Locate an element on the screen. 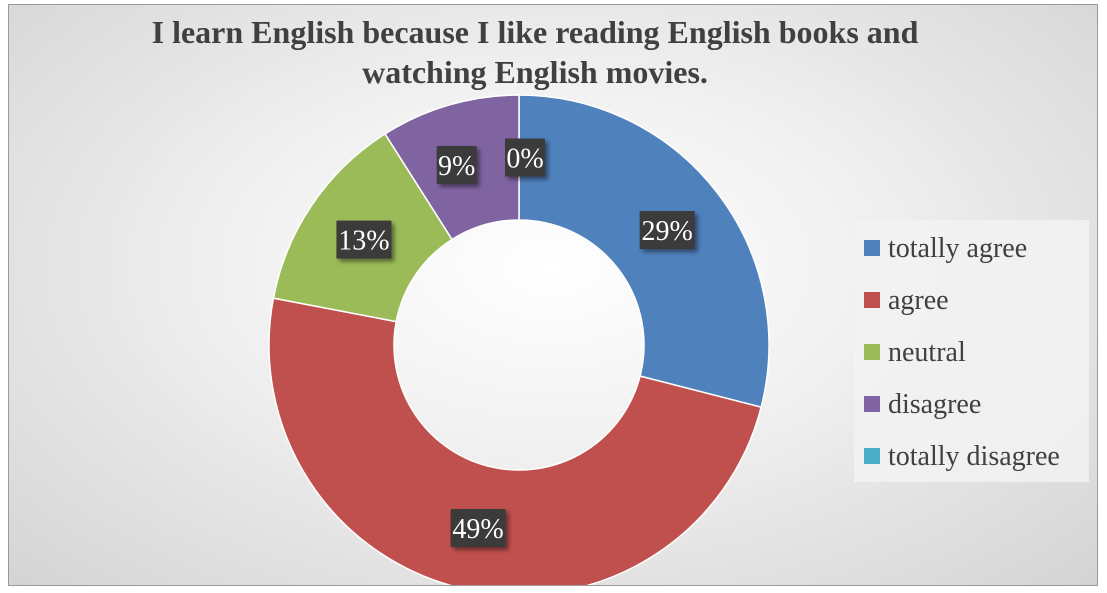  data-label-totally-agree: 29% is located at coordinates (667, 230).